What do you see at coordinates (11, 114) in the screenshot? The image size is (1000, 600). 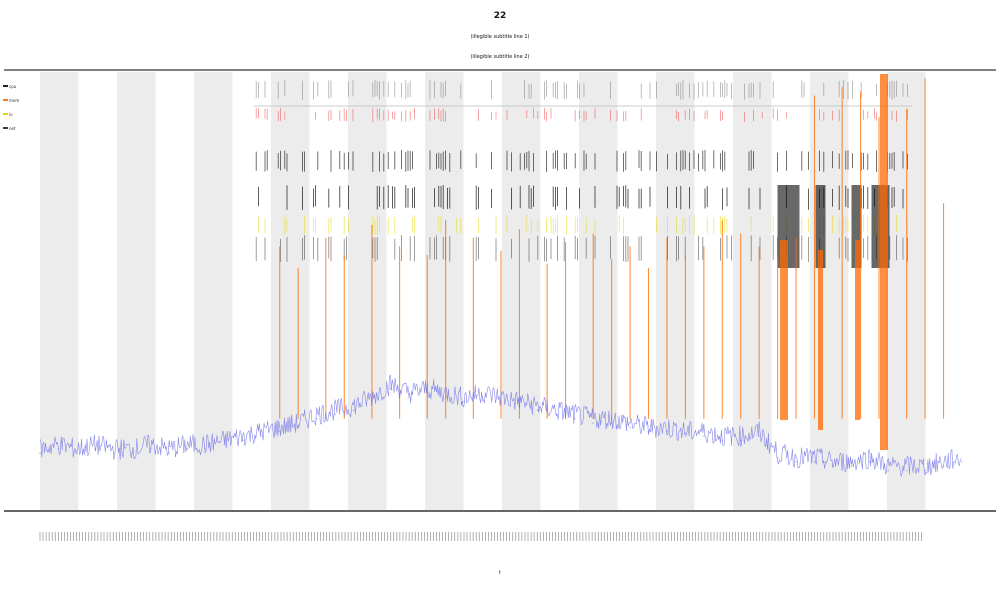 I see `legend-label: io` at bounding box center [11, 114].